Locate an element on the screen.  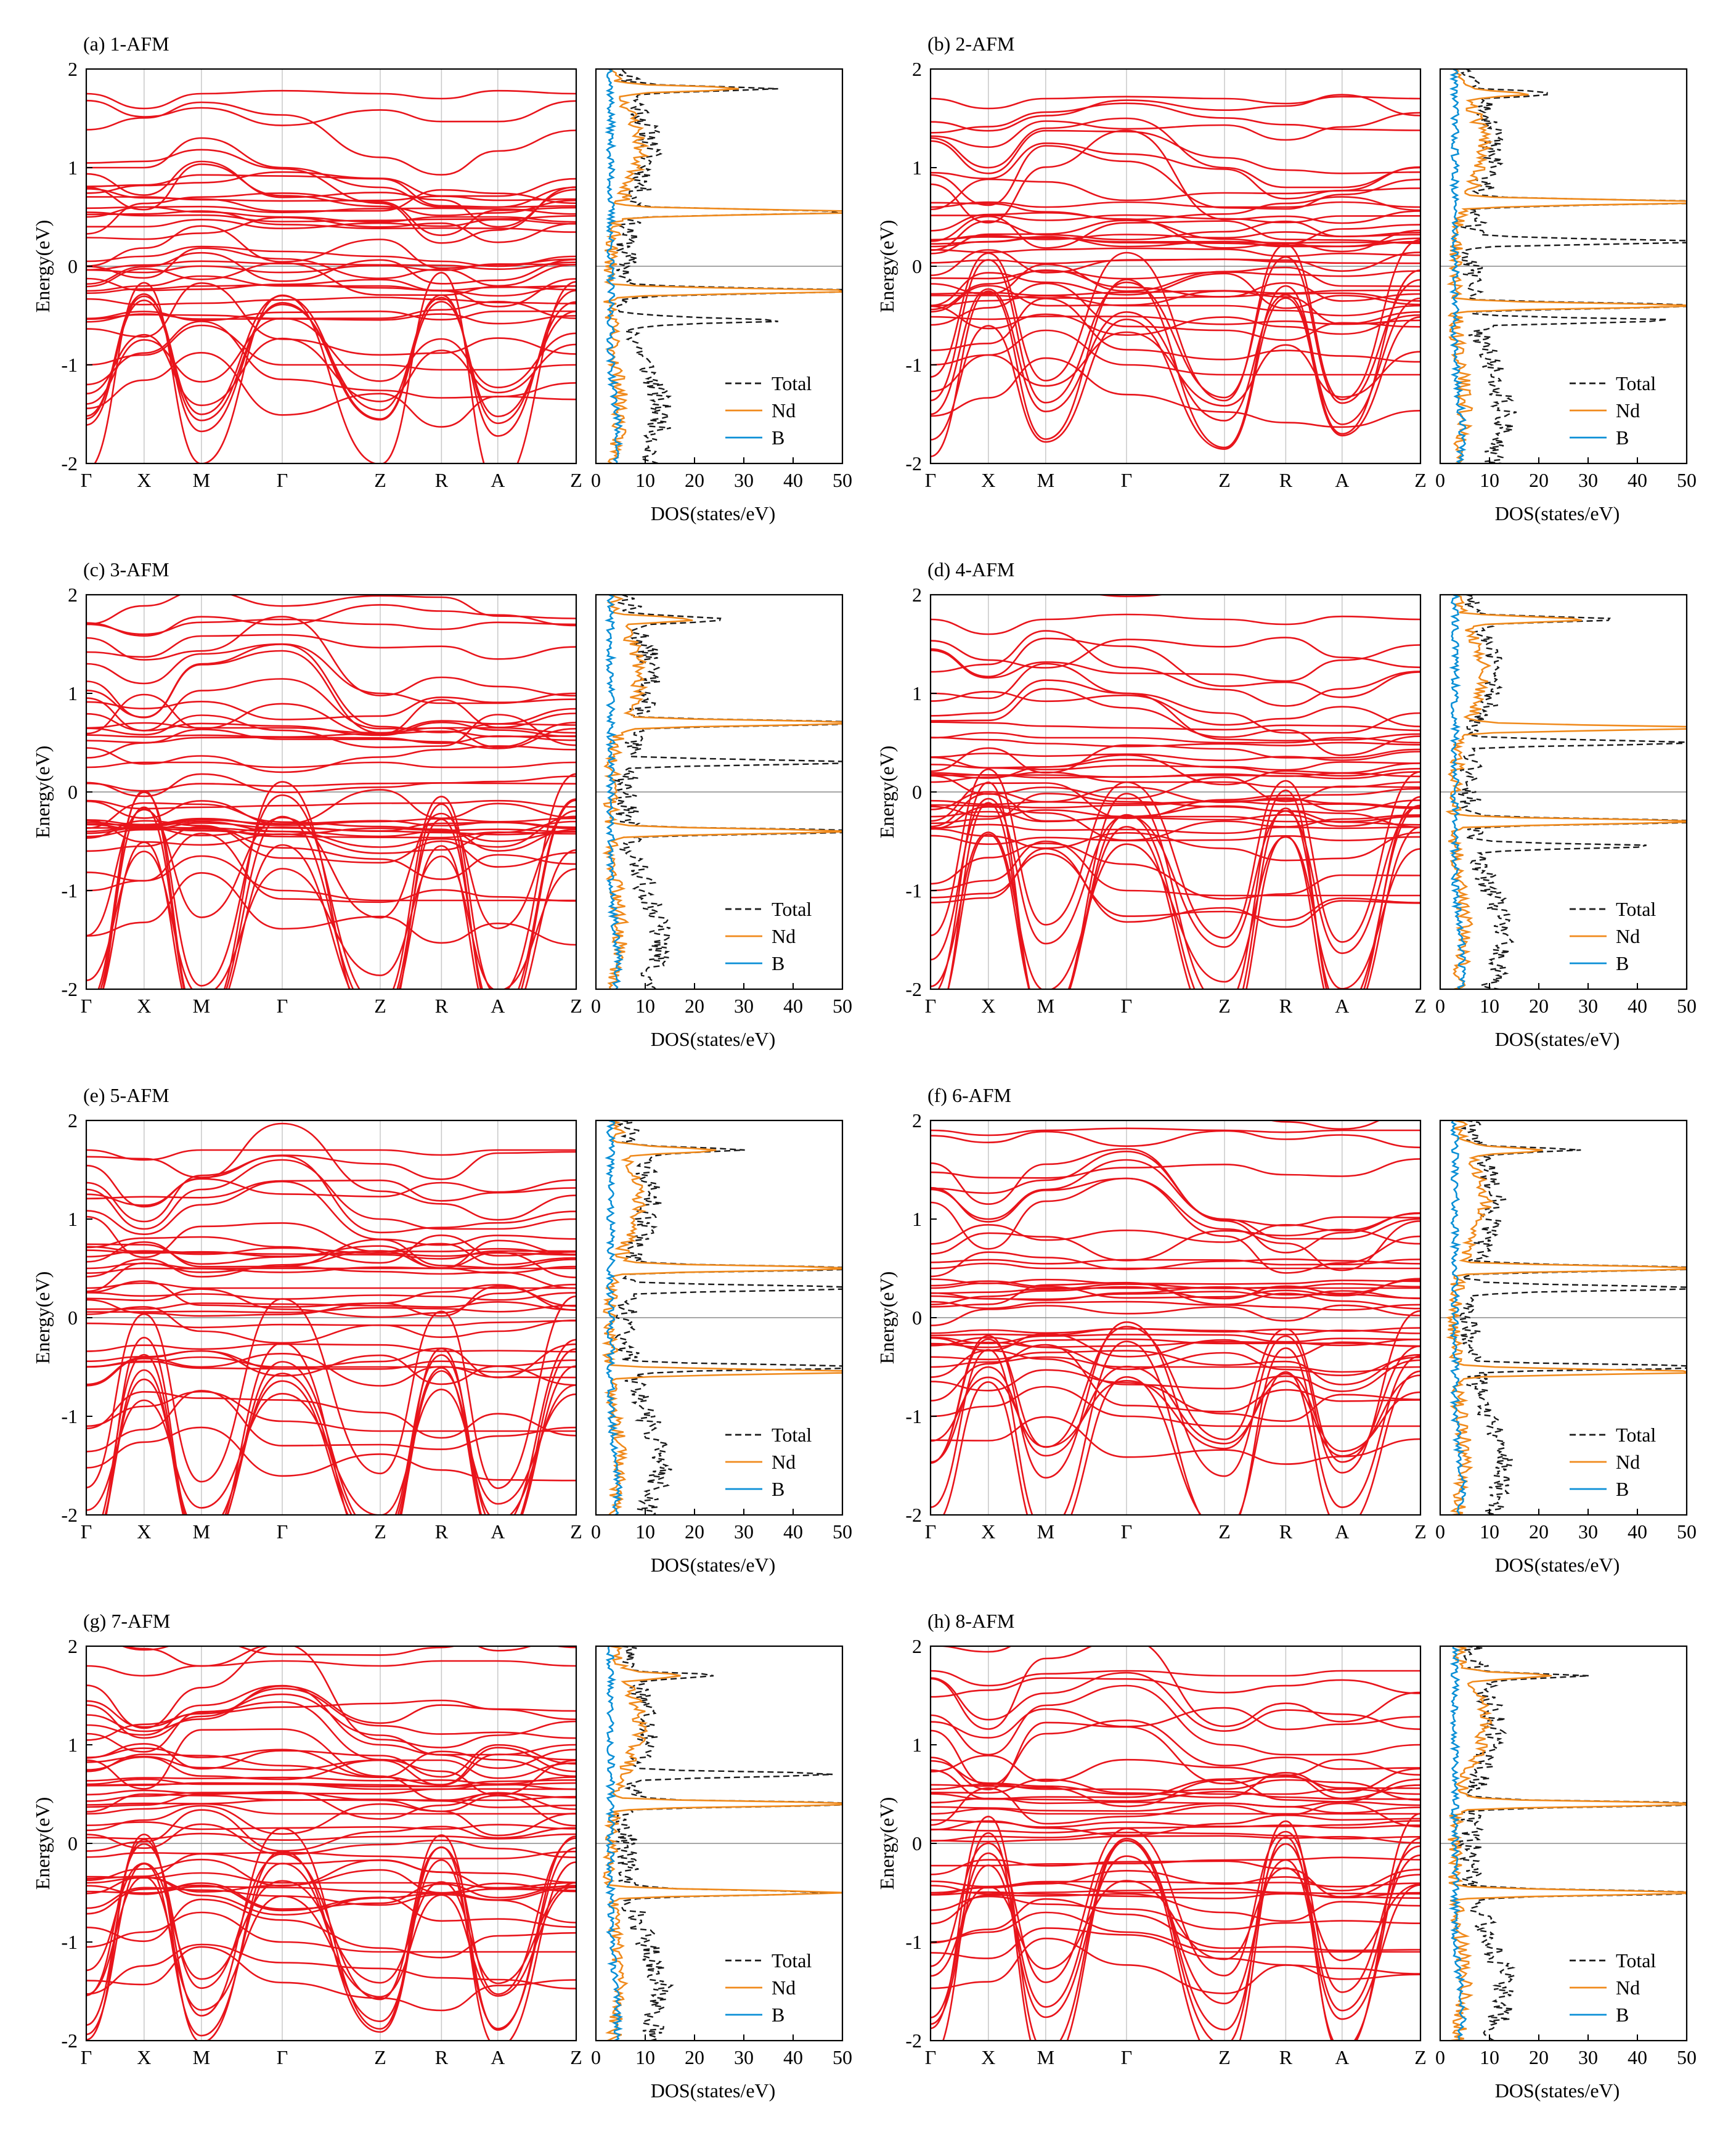
energy-tick-label: -1 is located at coordinates (914, 1942).